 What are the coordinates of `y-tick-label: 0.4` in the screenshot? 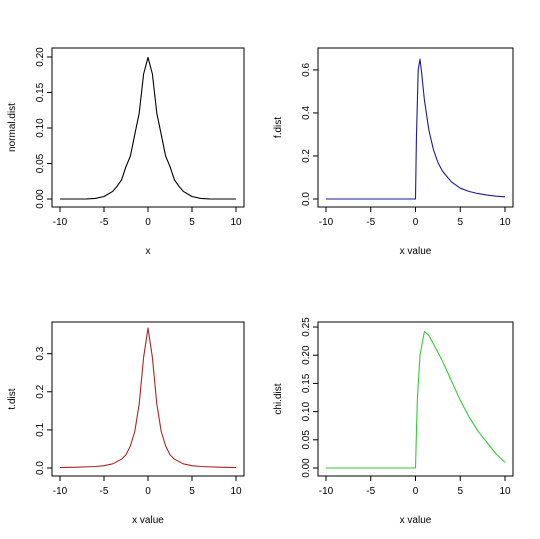 It's located at (306, 113).